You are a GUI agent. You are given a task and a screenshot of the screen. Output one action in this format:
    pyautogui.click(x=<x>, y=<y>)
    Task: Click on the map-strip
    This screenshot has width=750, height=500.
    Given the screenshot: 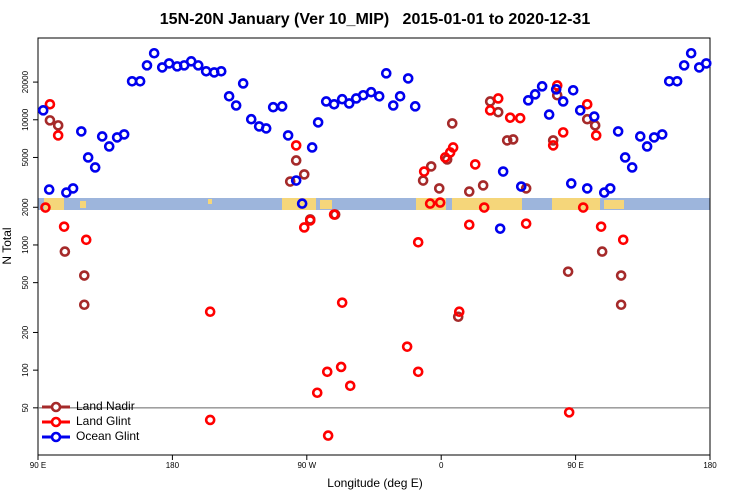 What is the action you would take?
    pyautogui.click(x=374, y=204)
    